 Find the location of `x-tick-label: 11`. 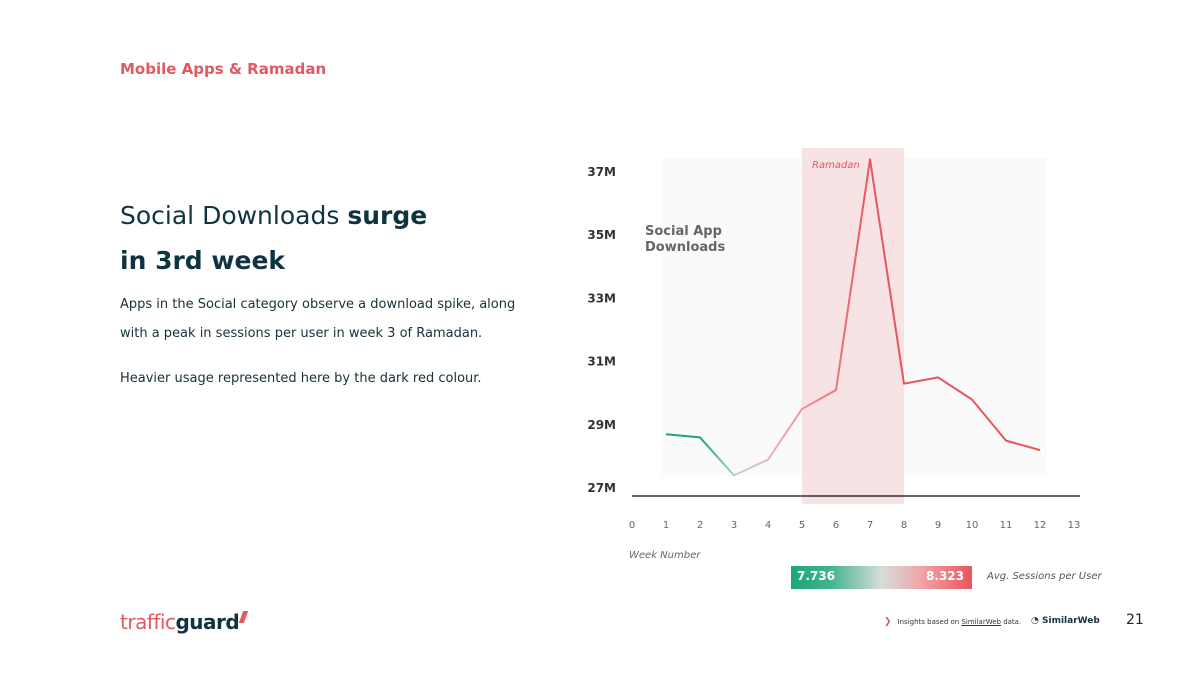

x-tick-label: 11 is located at coordinates (1006, 525).